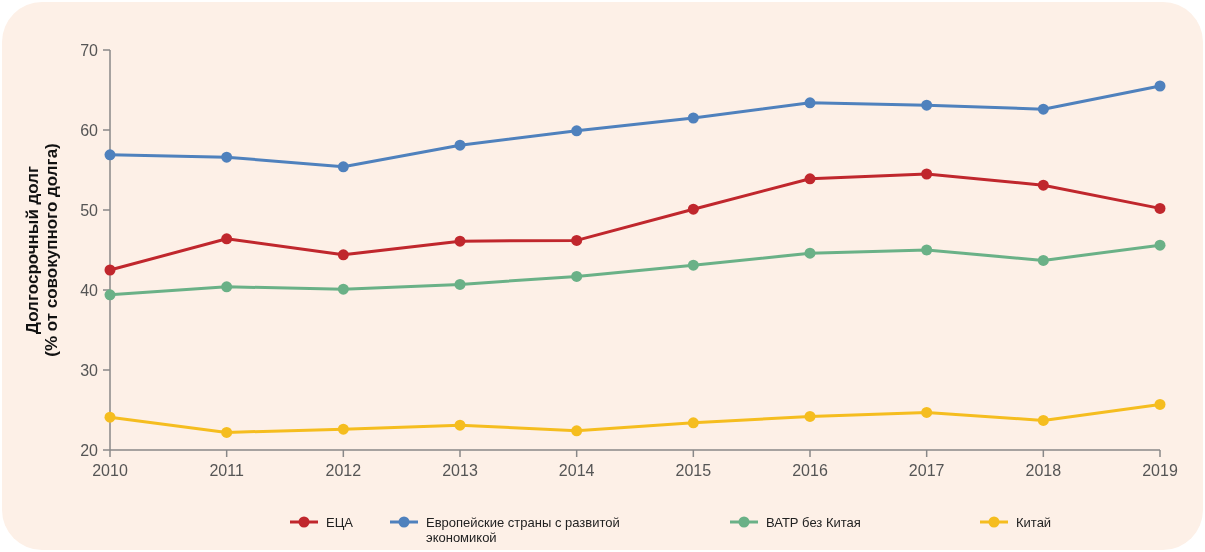 The height and width of the screenshot is (552, 1205). What do you see at coordinates (926, 470) in the screenshot?
I see `x-tick-label: 2017` at bounding box center [926, 470].